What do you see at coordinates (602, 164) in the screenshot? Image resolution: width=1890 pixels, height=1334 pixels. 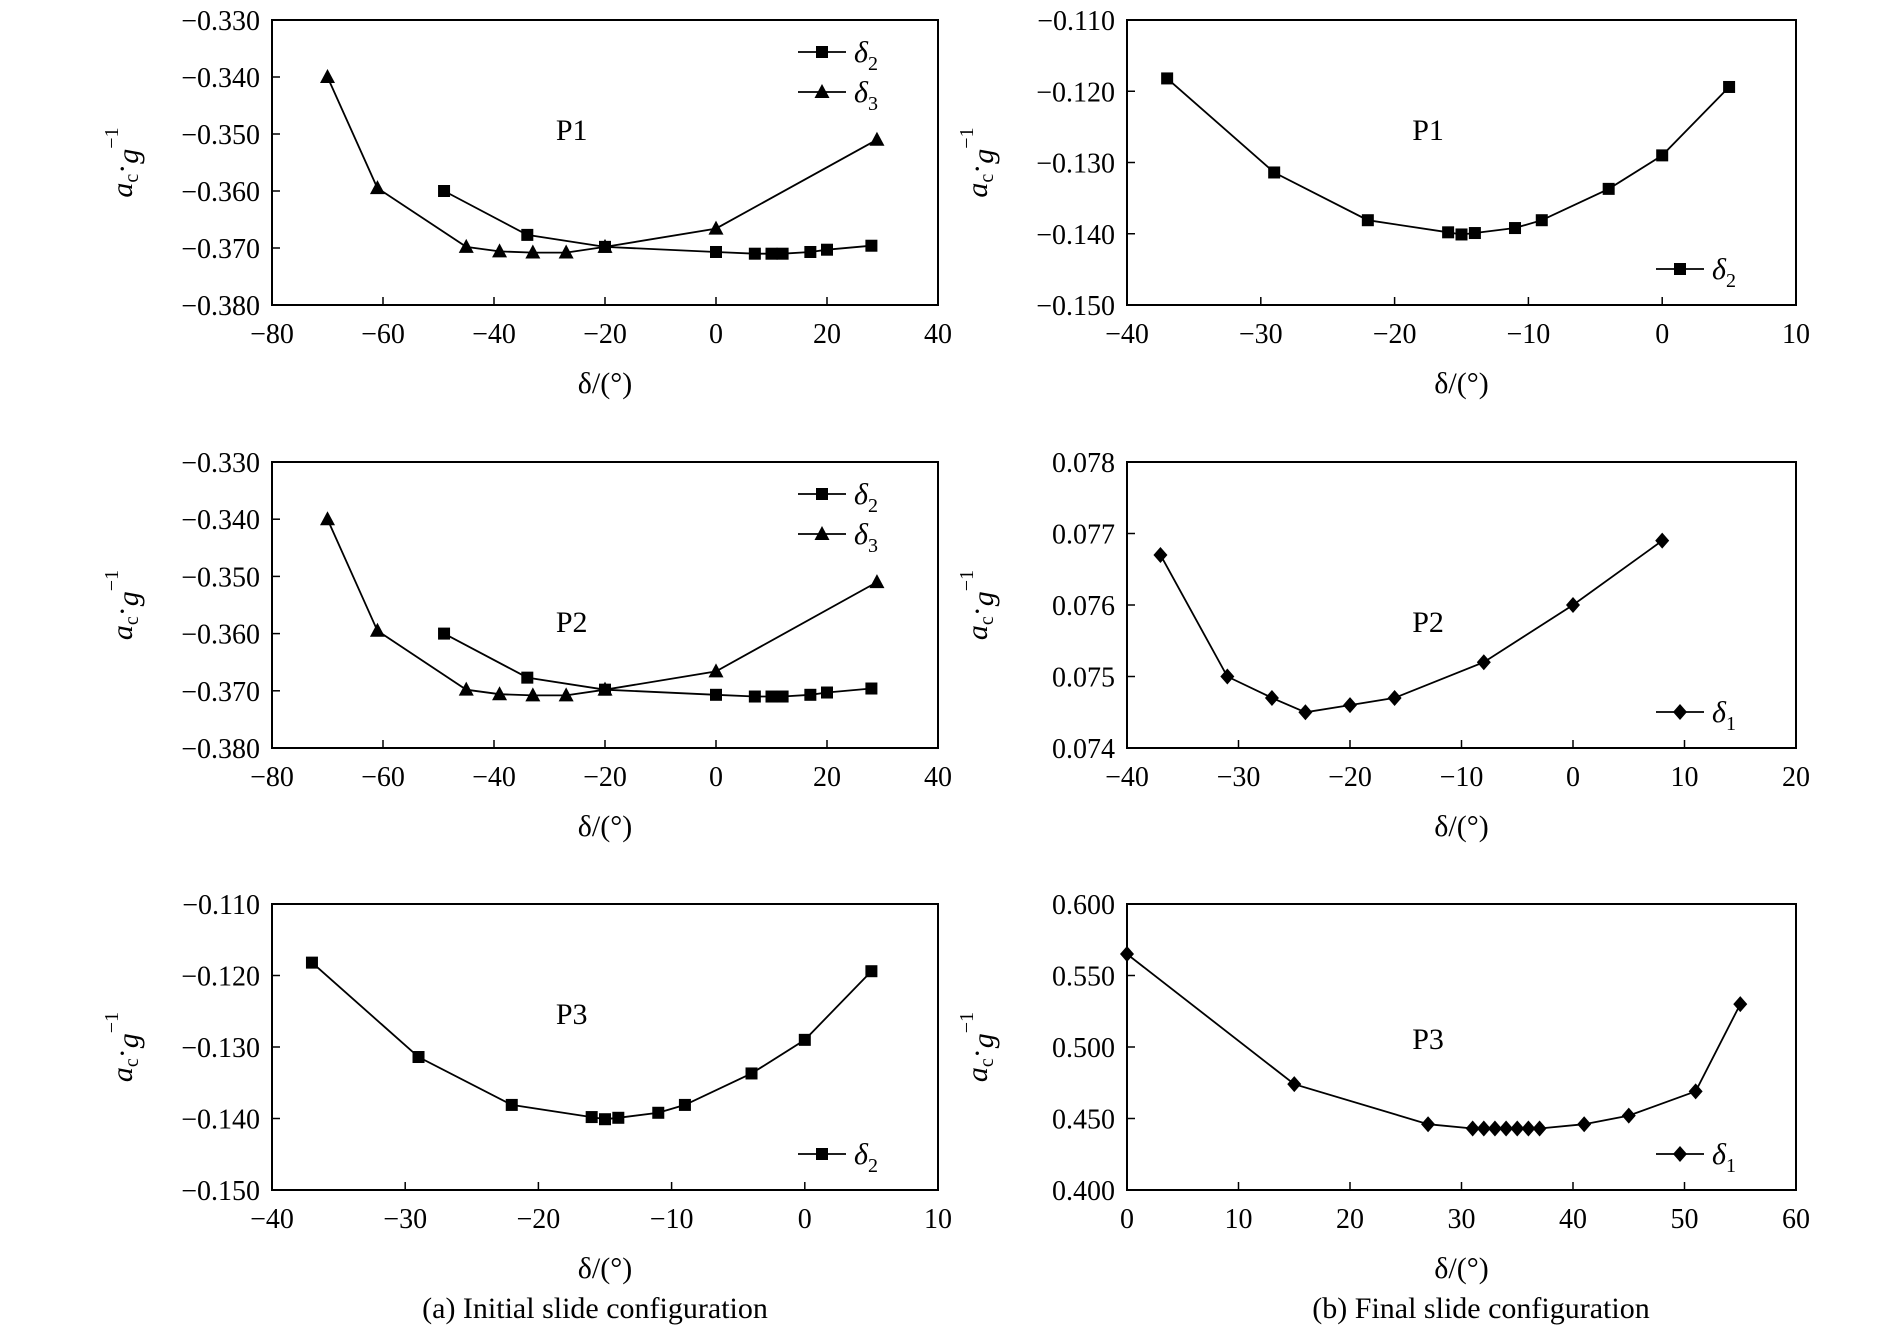 I see `series-δ3` at bounding box center [602, 164].